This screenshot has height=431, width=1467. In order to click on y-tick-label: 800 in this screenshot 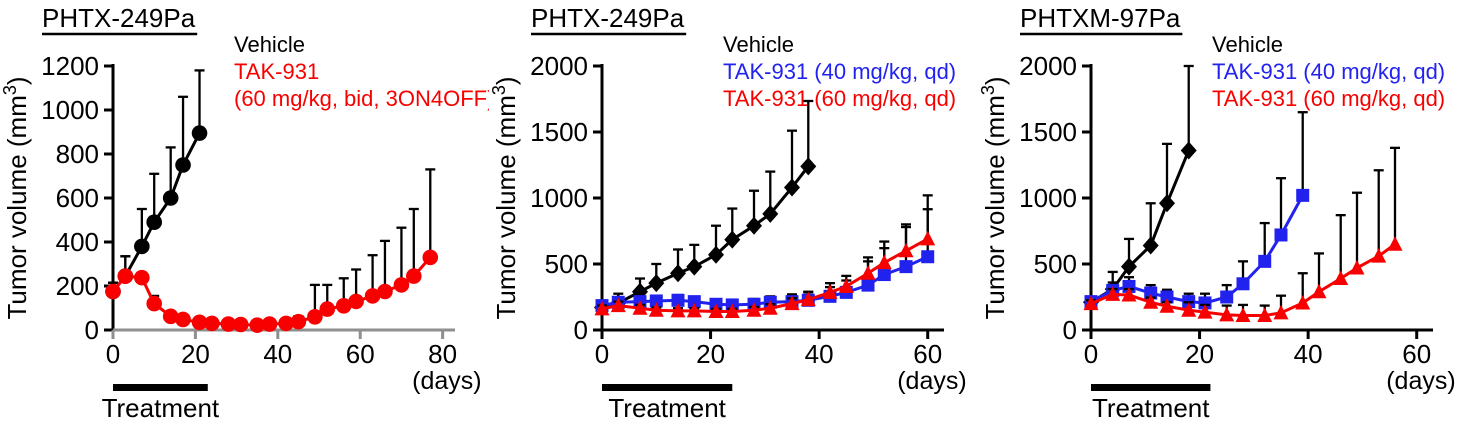, I will do `click(77, 154)`.